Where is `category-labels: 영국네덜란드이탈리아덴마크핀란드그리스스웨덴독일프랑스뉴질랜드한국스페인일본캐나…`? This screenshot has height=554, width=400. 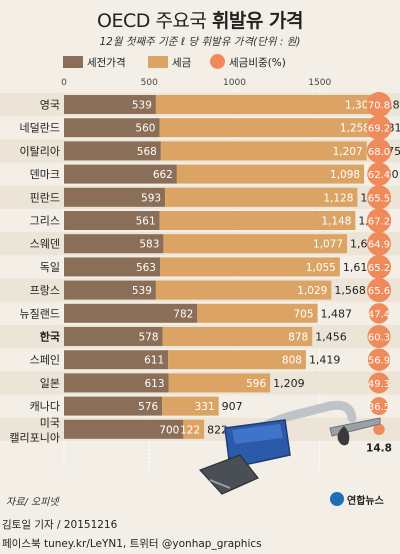 category-labels: 영국네덜란드이탈리아덴마크핀란드그리스스웨덴독일프랑스뉴질랜드한국스페인일본캐나… is located at coordinates (34, 272).